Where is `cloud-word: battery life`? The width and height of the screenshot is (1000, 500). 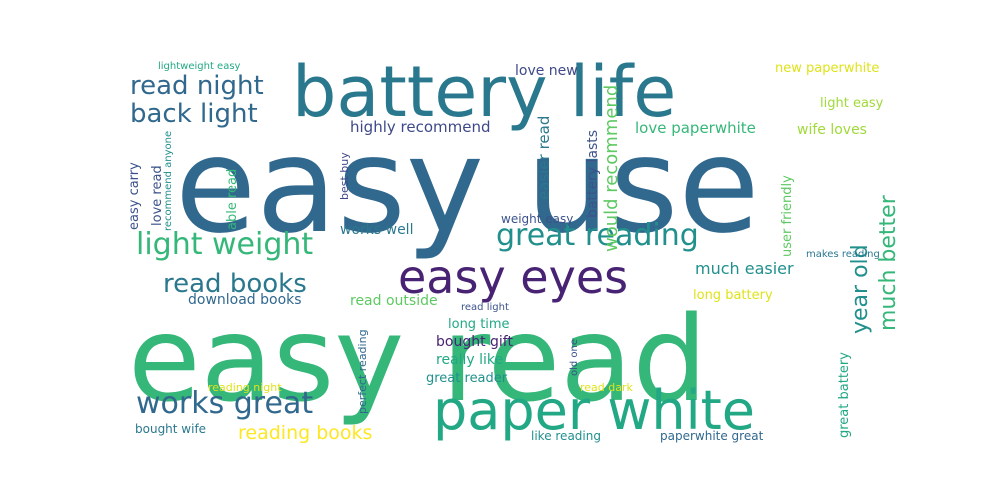
cloud-word: battery life is located at coordinates (484, 92).